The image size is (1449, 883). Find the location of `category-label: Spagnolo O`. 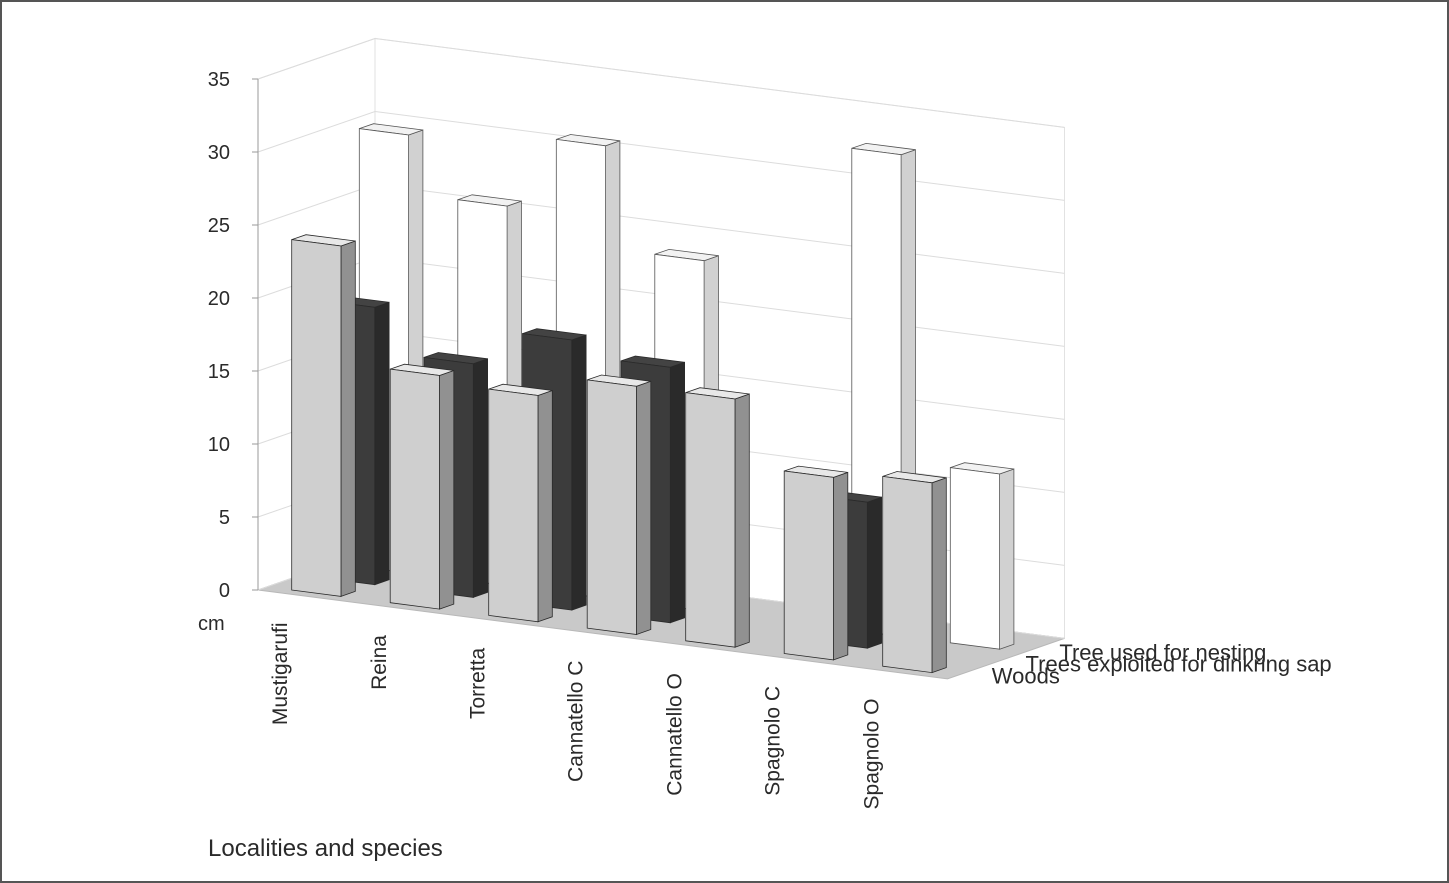

category-label: Spagnolo O is located at coordinates (871, 754).